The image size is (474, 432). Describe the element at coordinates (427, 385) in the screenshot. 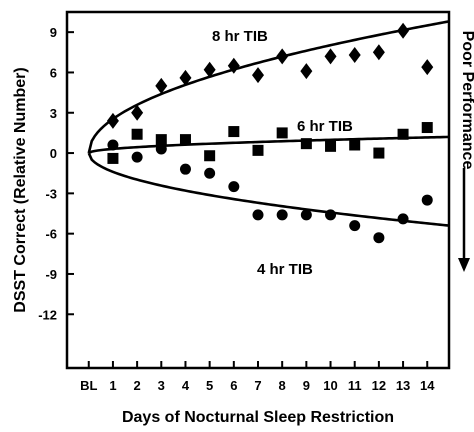

I see `x-tick-label-14: 14` at that location.